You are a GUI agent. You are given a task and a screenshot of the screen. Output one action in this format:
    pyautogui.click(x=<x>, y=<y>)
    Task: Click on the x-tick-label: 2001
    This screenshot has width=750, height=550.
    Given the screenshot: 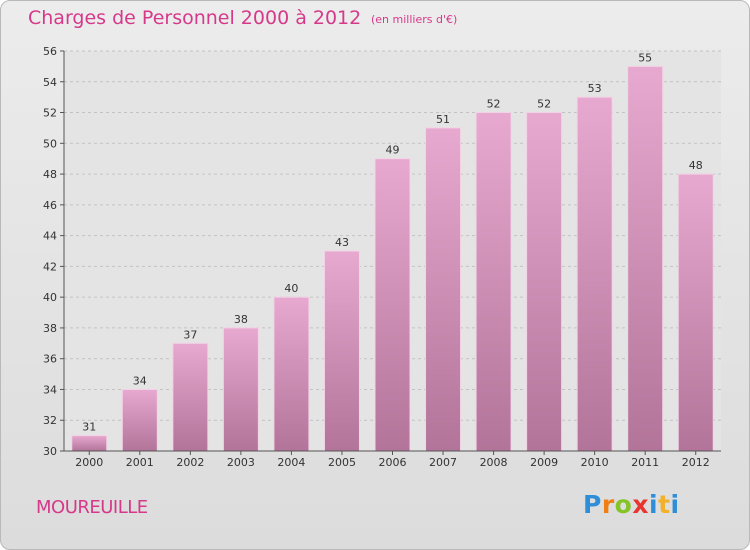 What is the action you would take?
    pyautogui.click(x=140, y=462)
    